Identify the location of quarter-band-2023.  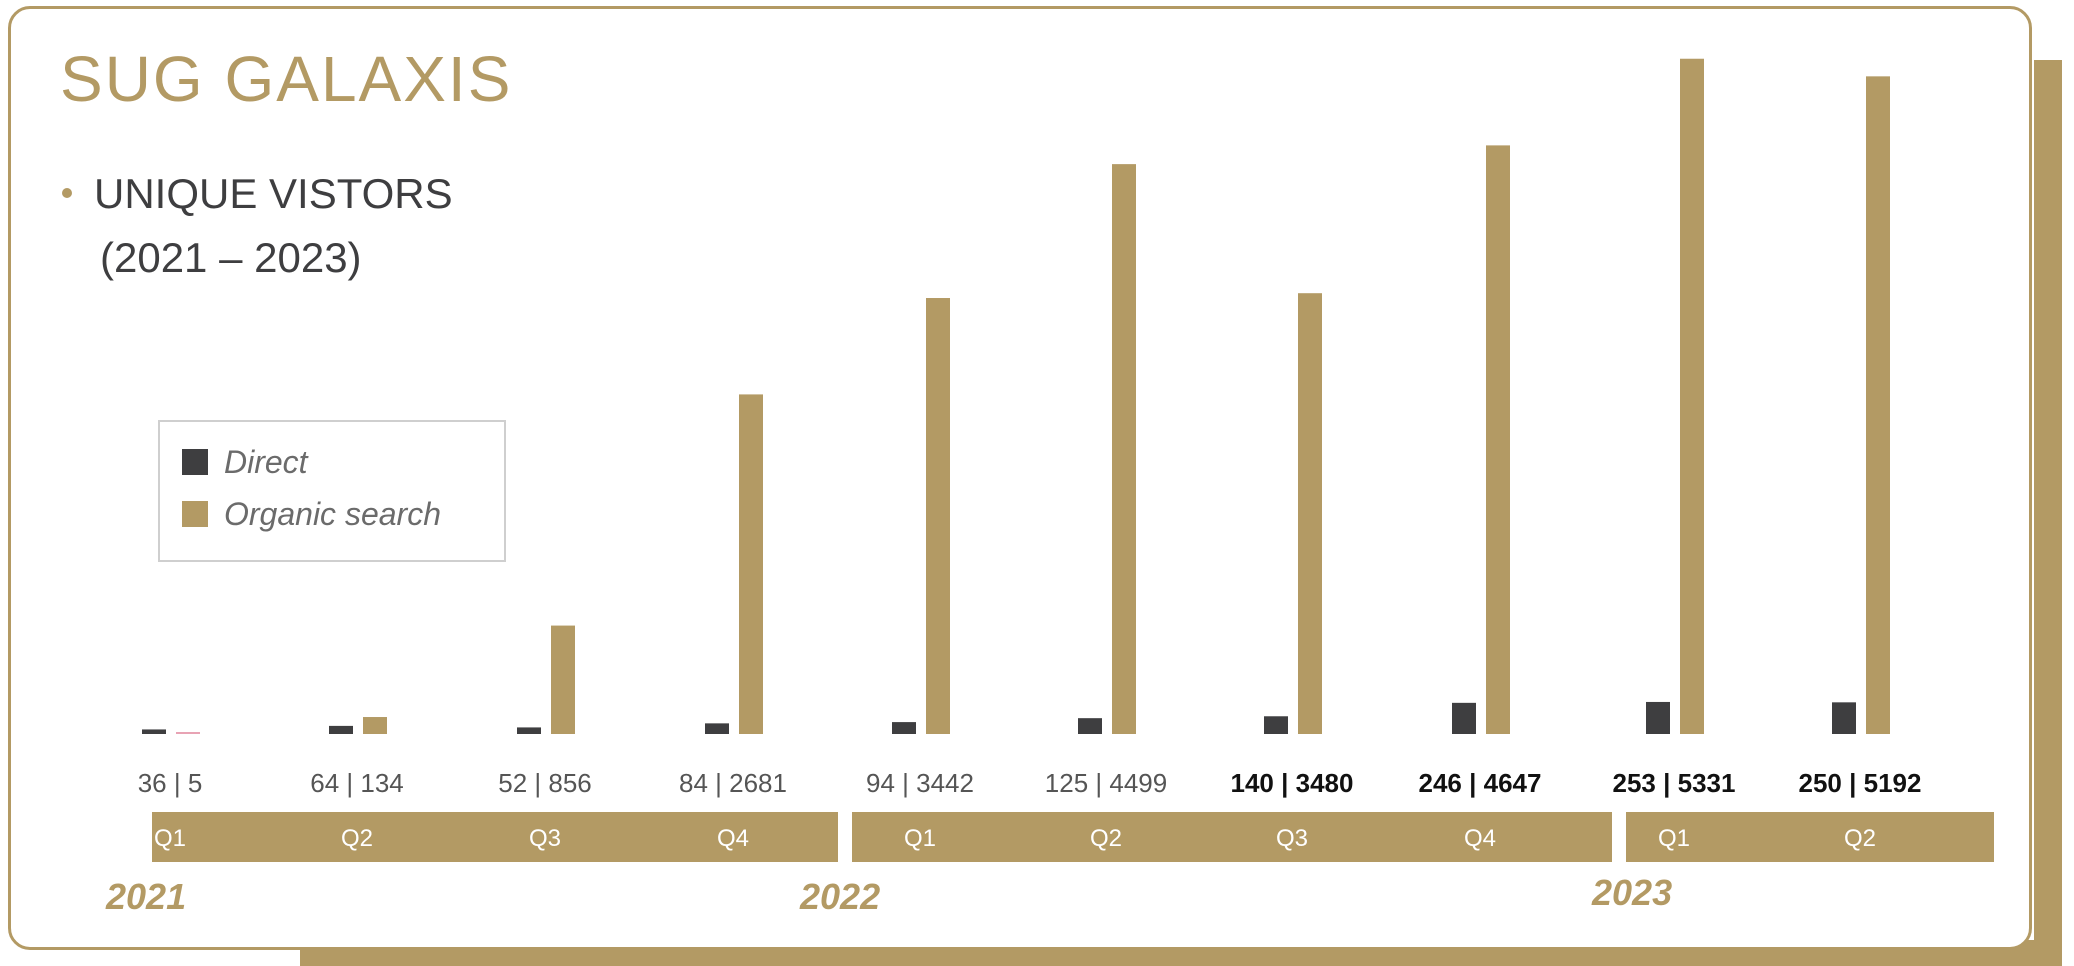
(1810, 837).